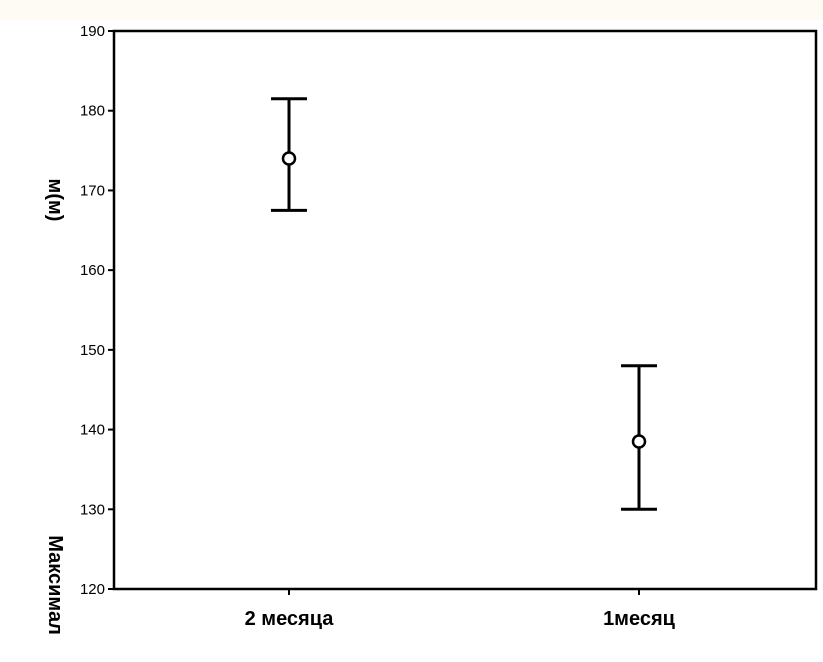 The height and width of the screenshot is (662, 823). Describe the element at coordinates (55, 200) in the screenshot. I see `y-axis-label-top: м(м)` at that location.